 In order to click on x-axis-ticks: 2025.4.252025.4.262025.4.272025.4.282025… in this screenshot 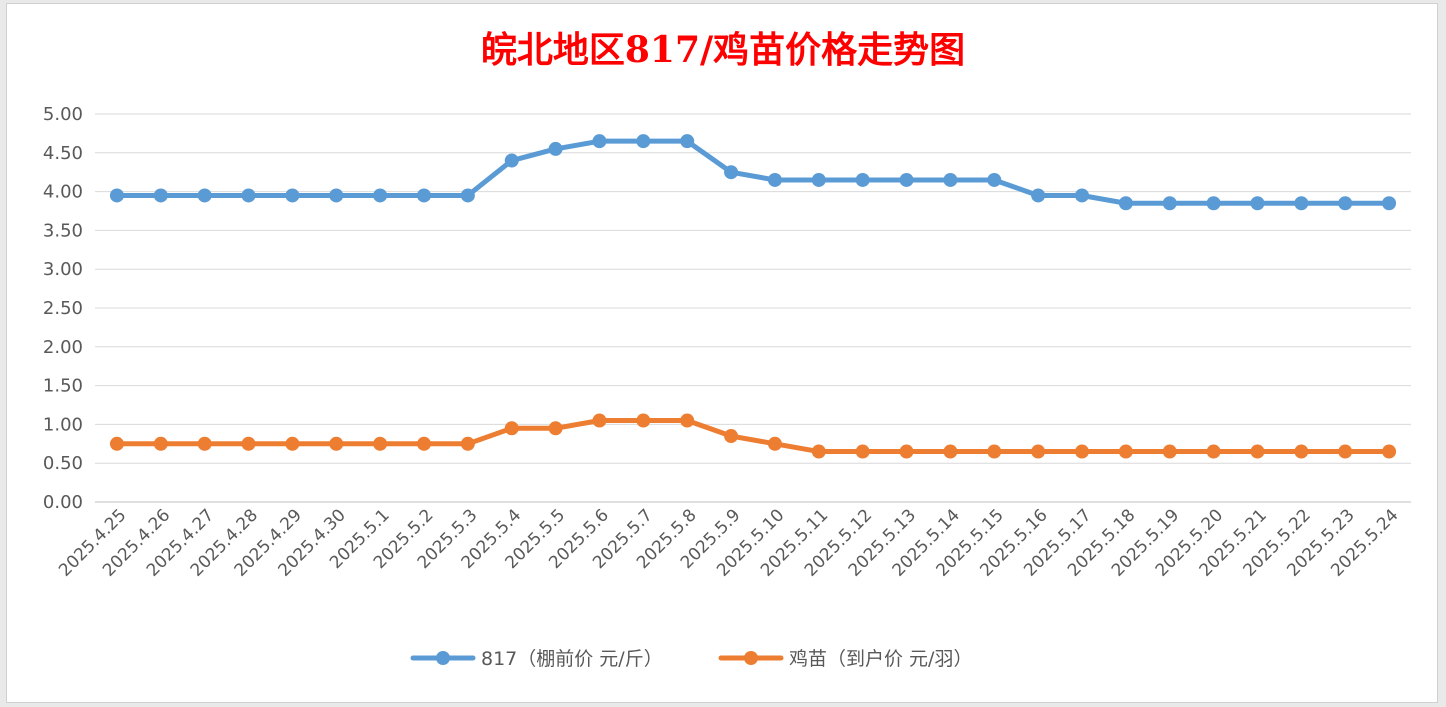, I will do `click(728, 542)`.